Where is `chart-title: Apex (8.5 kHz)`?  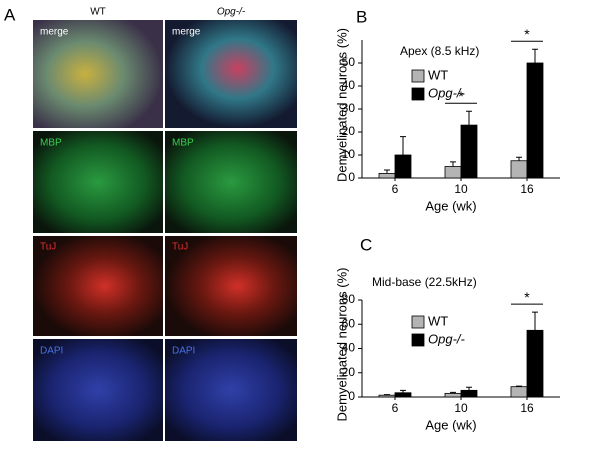
chart-title: Apex (8.5 kHz) is located at coordinates (439, 51).